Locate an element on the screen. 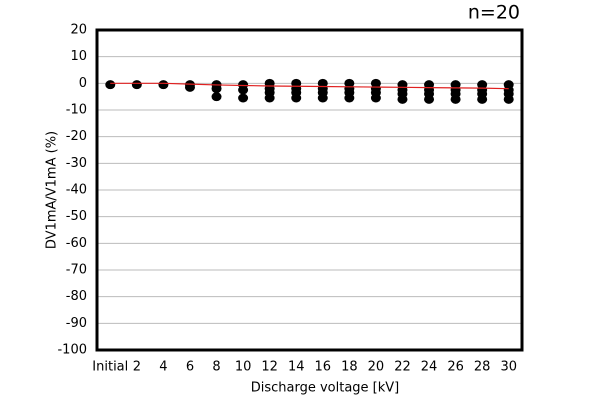  x-tick-label: 30 is located at coordinates (508, 367).